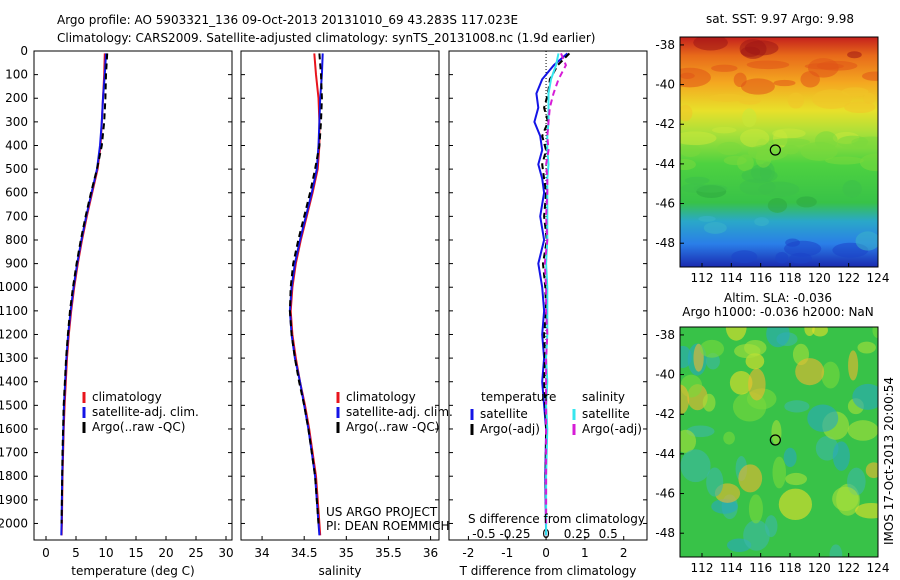 The image size is (900, 580). I want to click on x-tick-label: 35, so click(346, 553).